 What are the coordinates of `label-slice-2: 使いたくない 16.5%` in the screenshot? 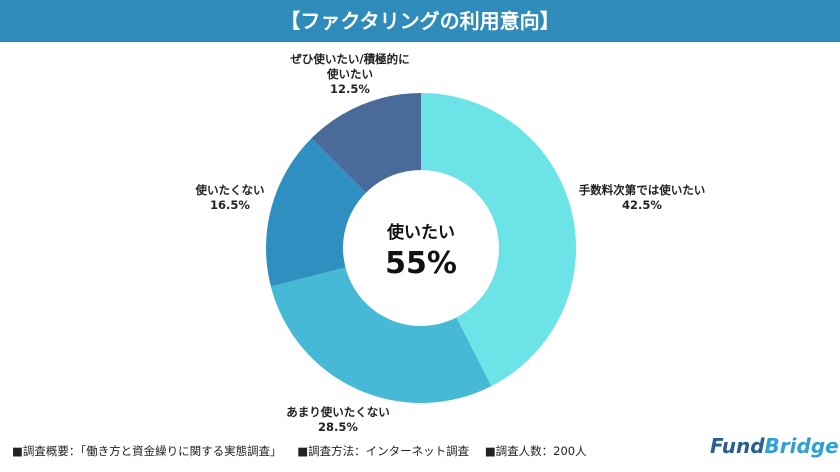 It's located at (230, 197).